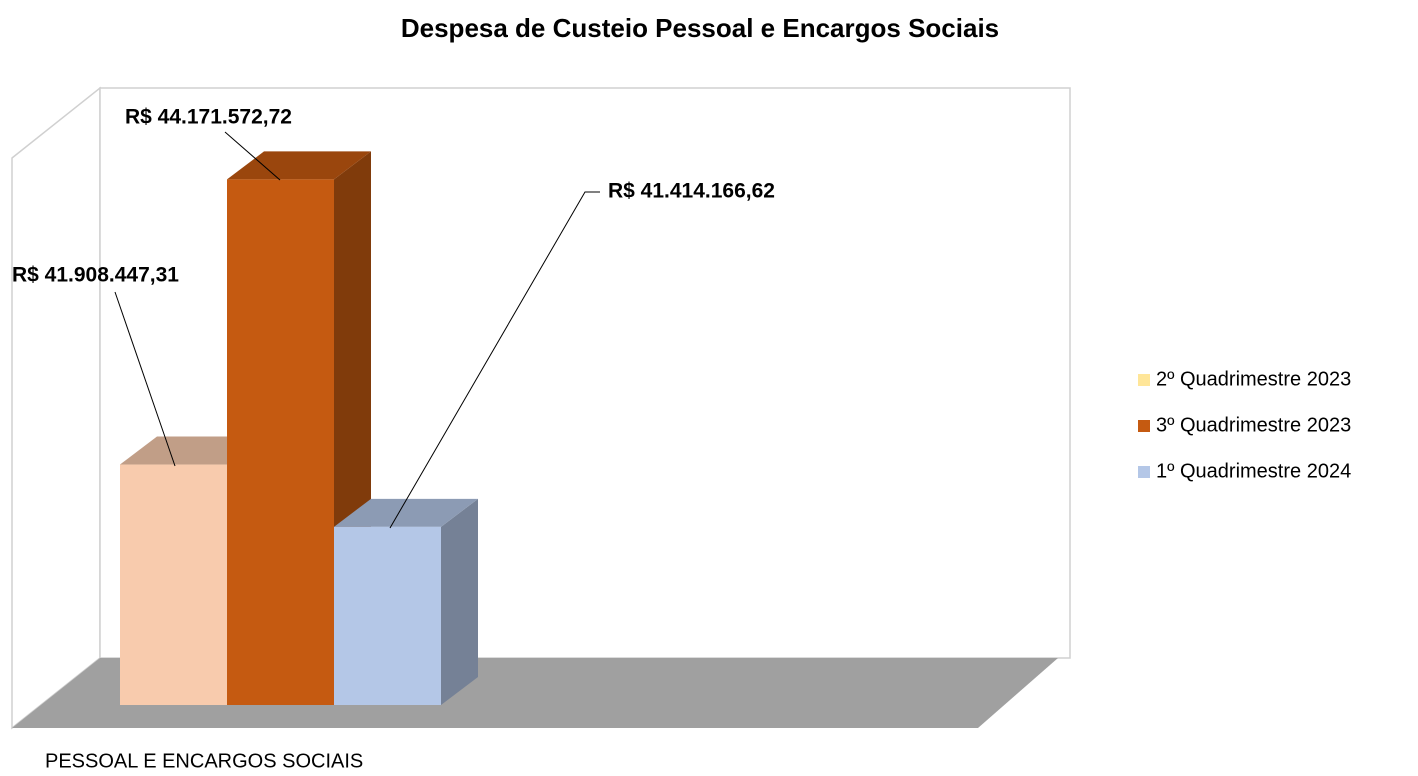 The height and width of the screenshot is (776, 1418). Describe the element at coordinates (204, 761) in the screenshot. I see `x-tick-label: PESSOAL E ENCARGOS SOCIAIS` at that location.